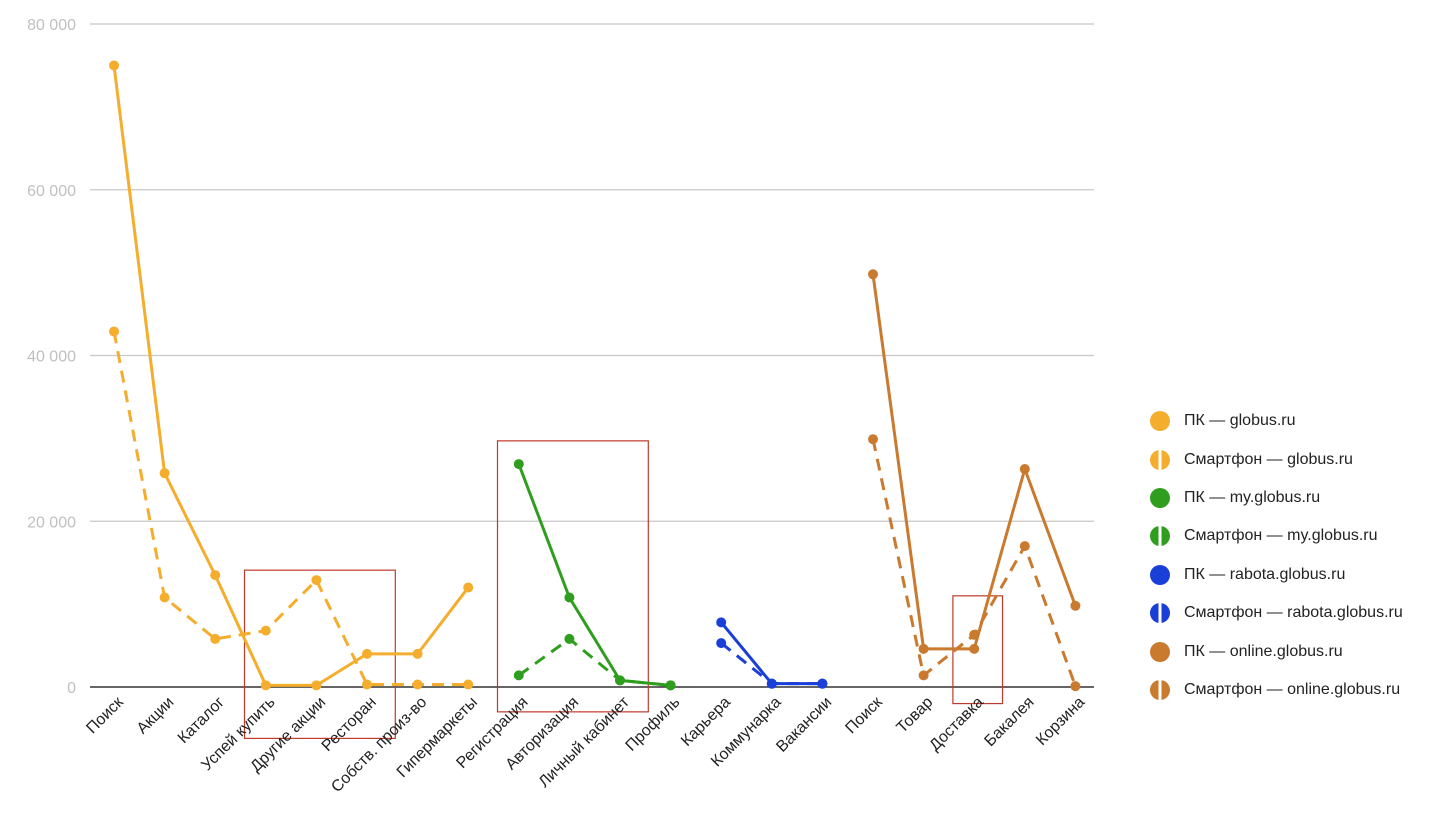 Image resolution: width=1442 pixels, height=821 pixels. I want to click on legend-item: ПК — online.globus.ru, so click(1276, 651).